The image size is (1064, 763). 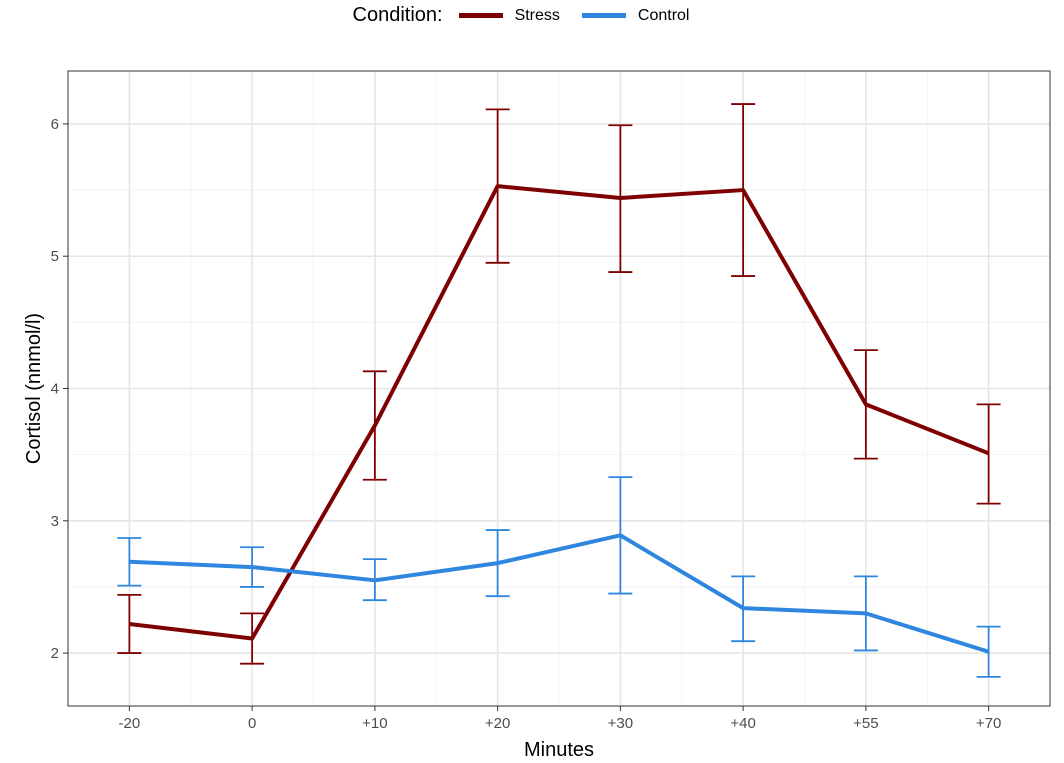 I want to click on legend-item-stress: Stress, so click(x=509, y=15).